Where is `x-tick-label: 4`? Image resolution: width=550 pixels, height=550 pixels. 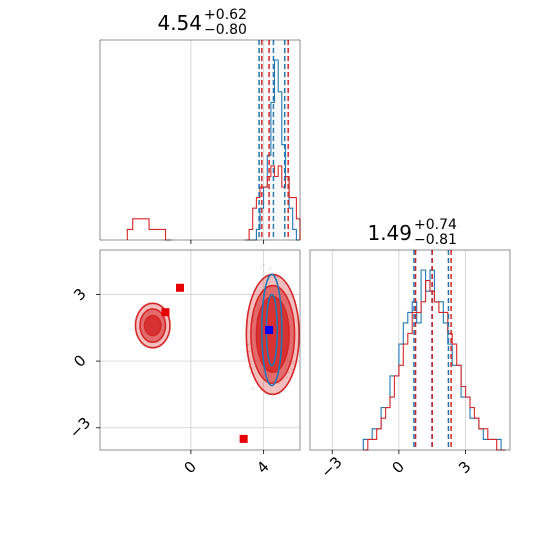
x-tick-label: 4 is located at coordinates (262, 467).